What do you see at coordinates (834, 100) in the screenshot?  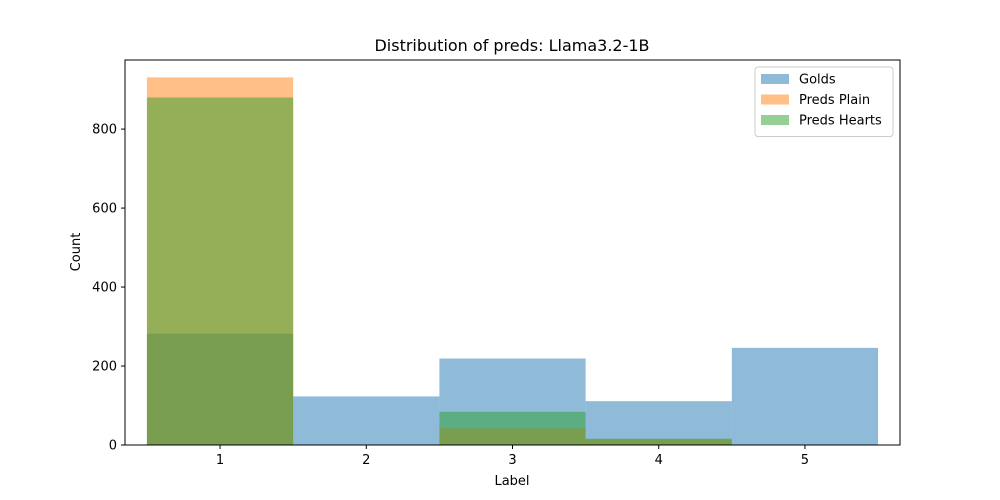 I see `legend-label: Preds Plain` at bounding box center [834, 100].